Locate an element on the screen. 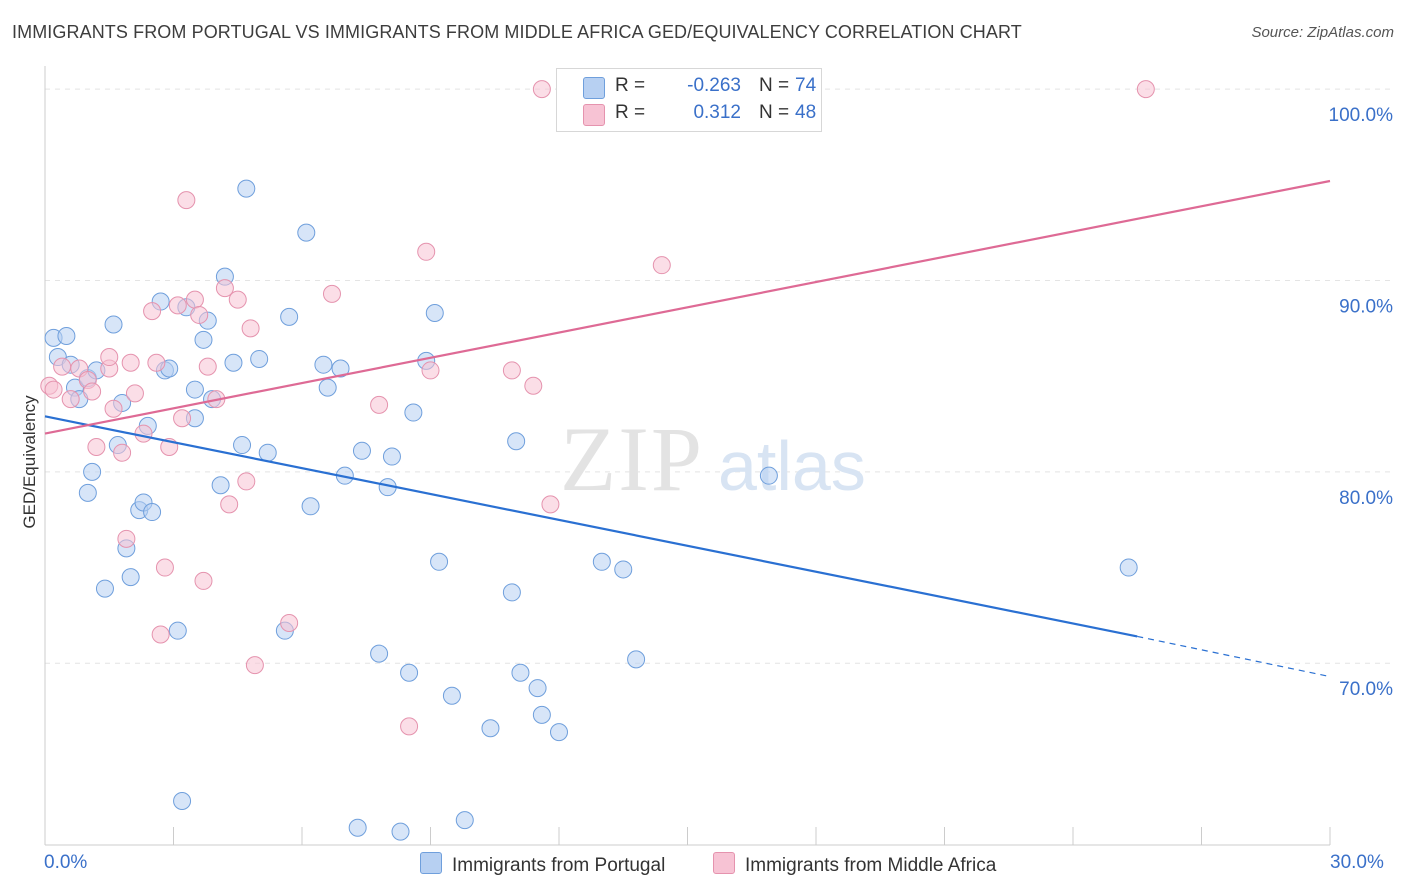  portugal-trend-extension is located at coordinates (1234, 656).